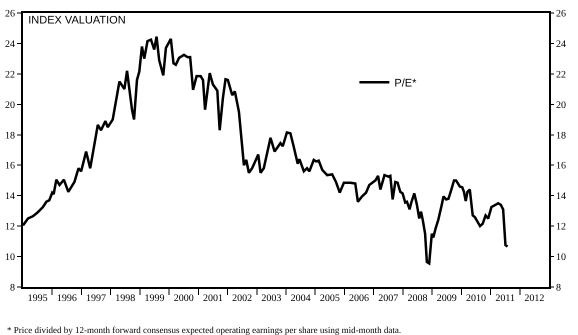 The width and height of the screenshot is (578, 335). Describe the element at coordinates (561, 14) in the screenshot. I see `y2-tick-label: 26` at that location.